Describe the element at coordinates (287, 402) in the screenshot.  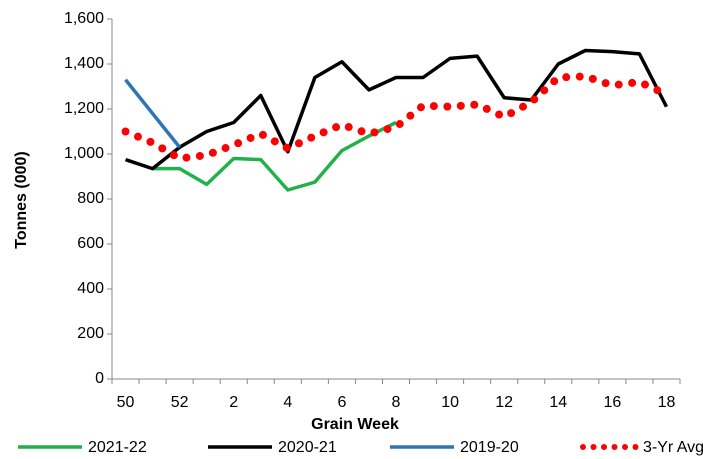
I see `x-tick-label: 4` at that location.